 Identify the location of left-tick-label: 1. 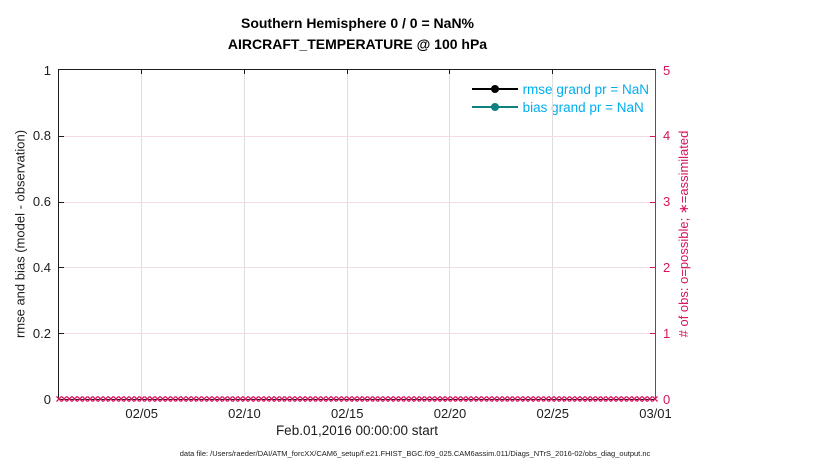
(47, 70).